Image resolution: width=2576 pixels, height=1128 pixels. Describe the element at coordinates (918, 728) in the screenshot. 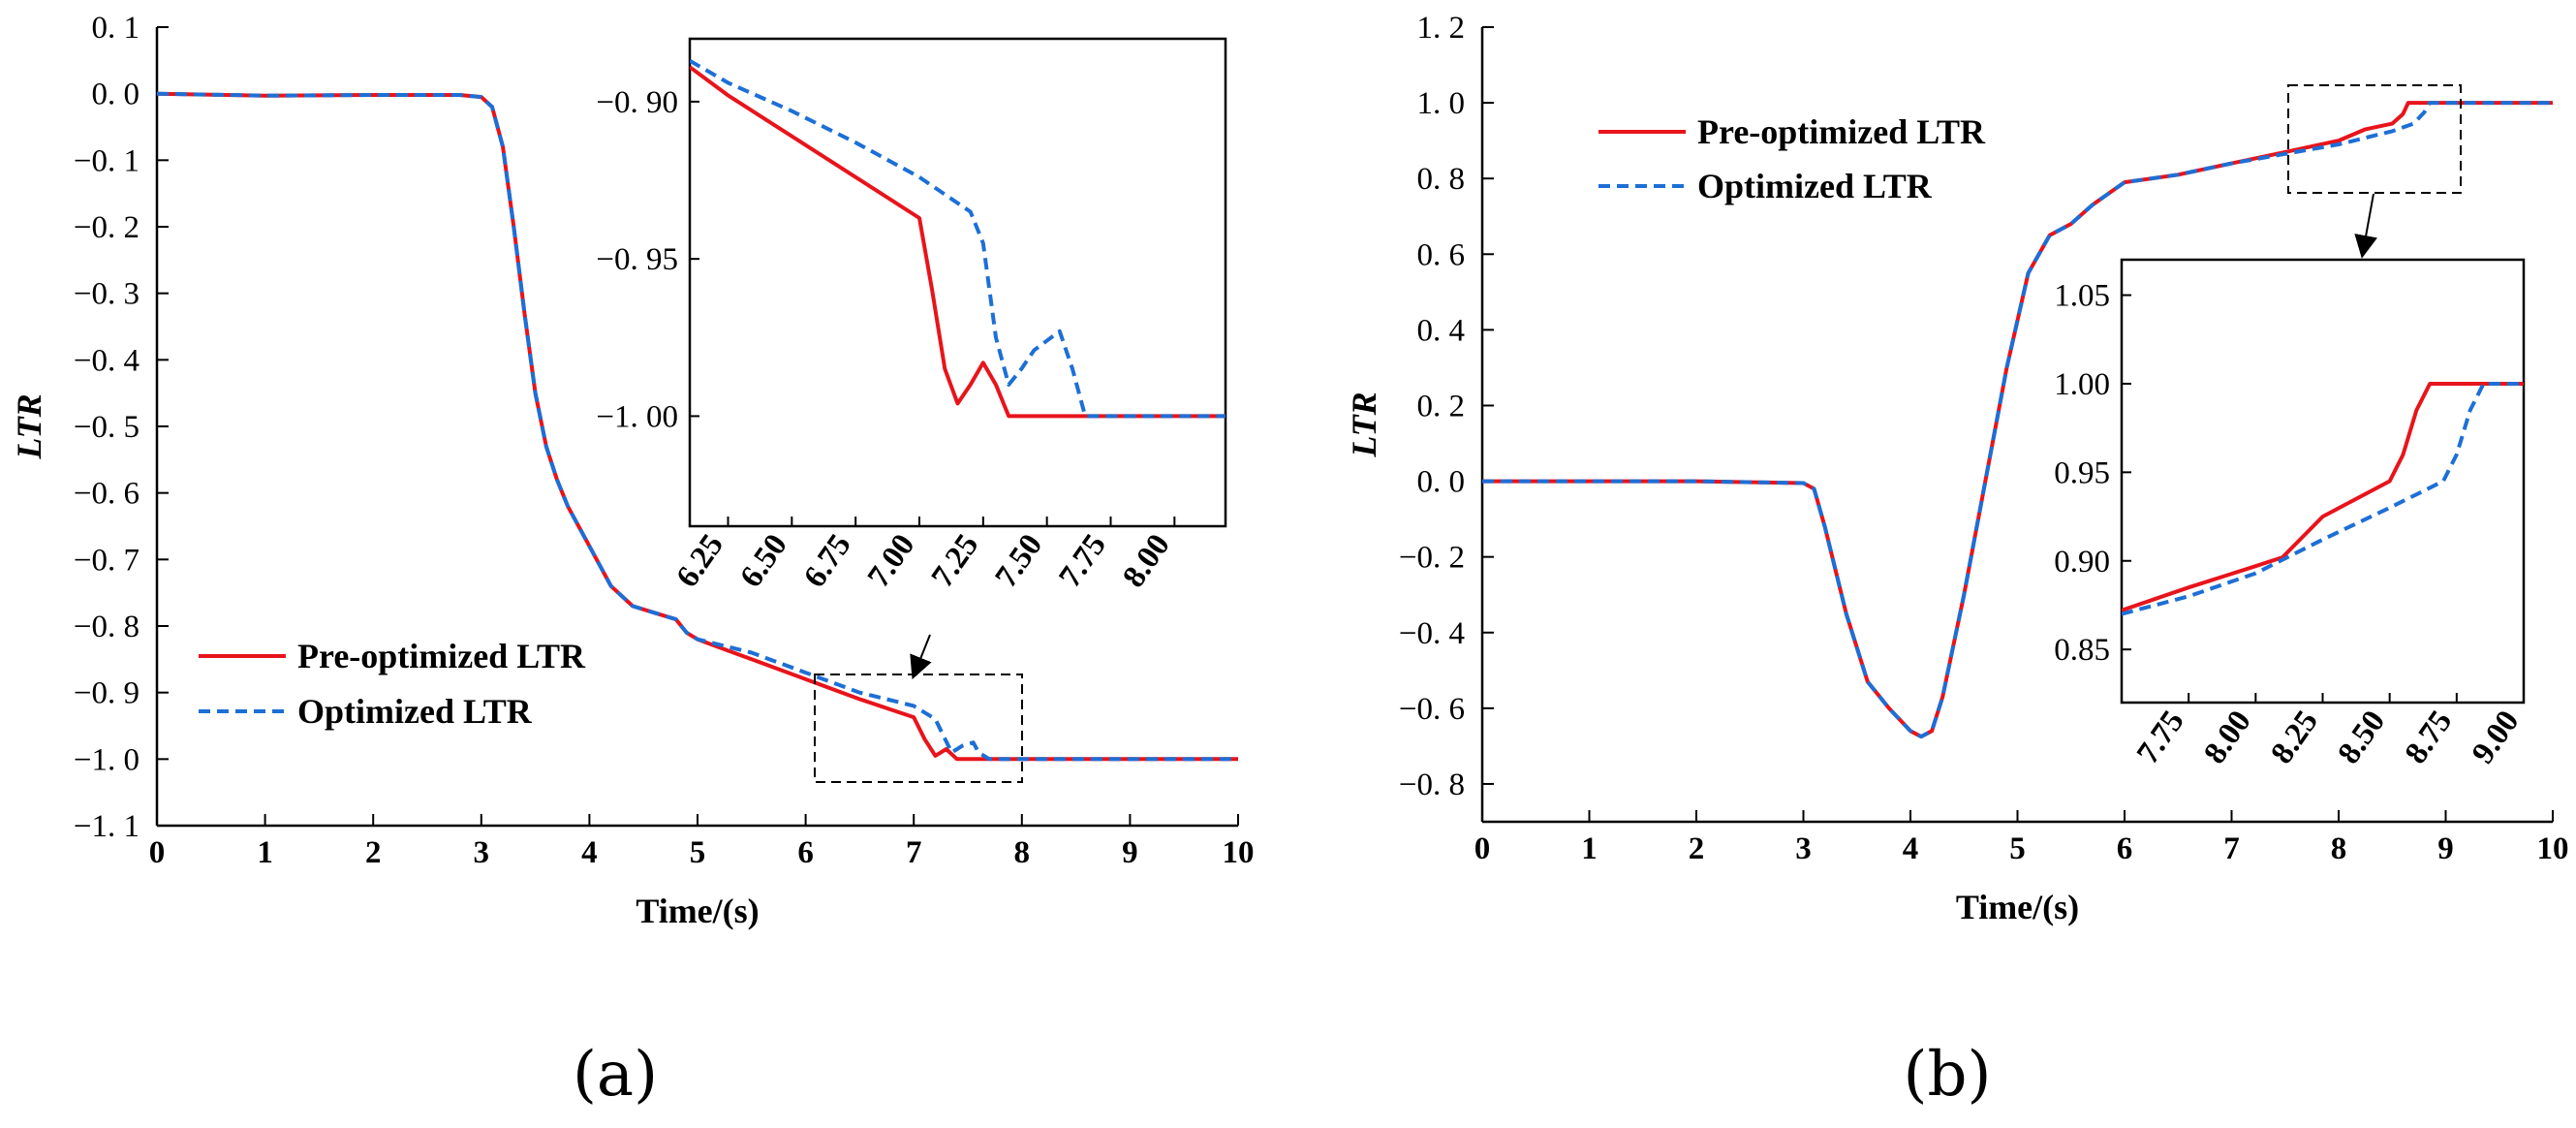

I see `zoom-region-box-a` at that location.